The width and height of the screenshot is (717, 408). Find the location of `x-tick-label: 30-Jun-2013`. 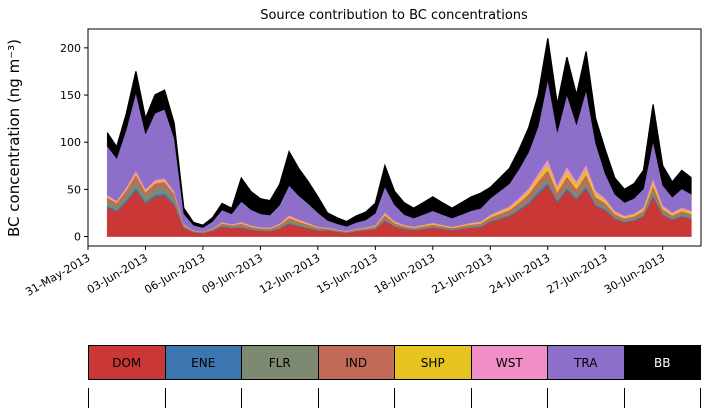

x-tick-label: 30-Jun-2013 is located at coordinates (634, 273).